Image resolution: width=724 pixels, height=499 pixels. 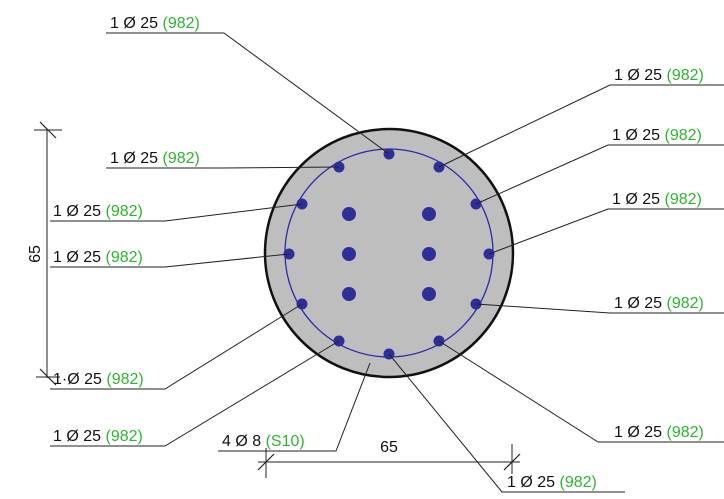 I want to click on rebar-label-l1: 1 Ø 25 (982), so click(x=155, y=158).